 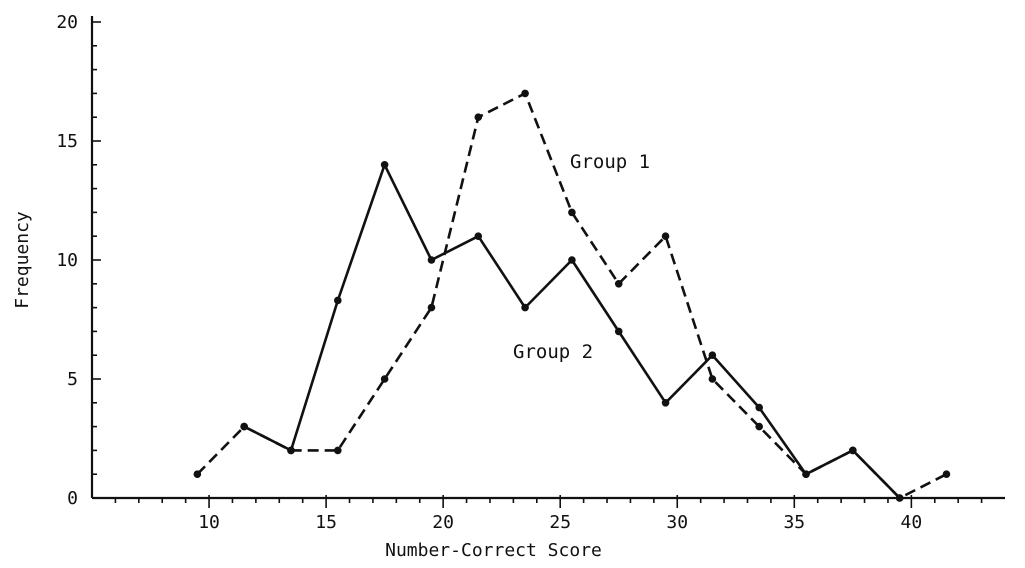 I want to click on y-tick-label: 0, so click(x=72, y=498).